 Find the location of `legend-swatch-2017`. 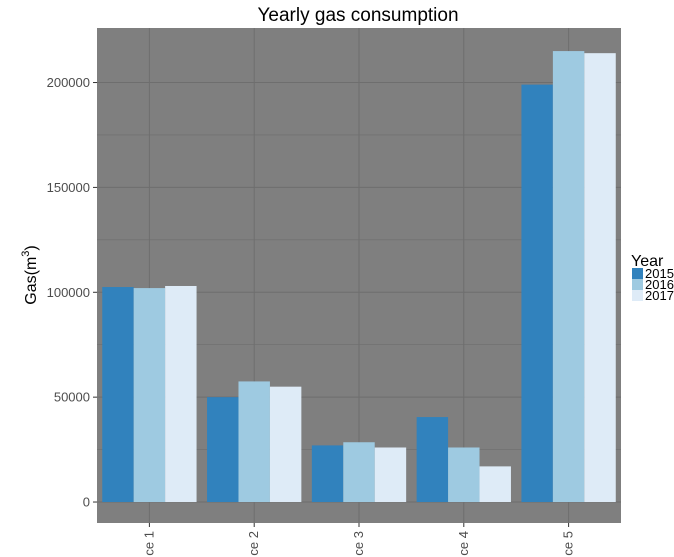

legend-swatch-2017 is located at coordinates (637, 295).